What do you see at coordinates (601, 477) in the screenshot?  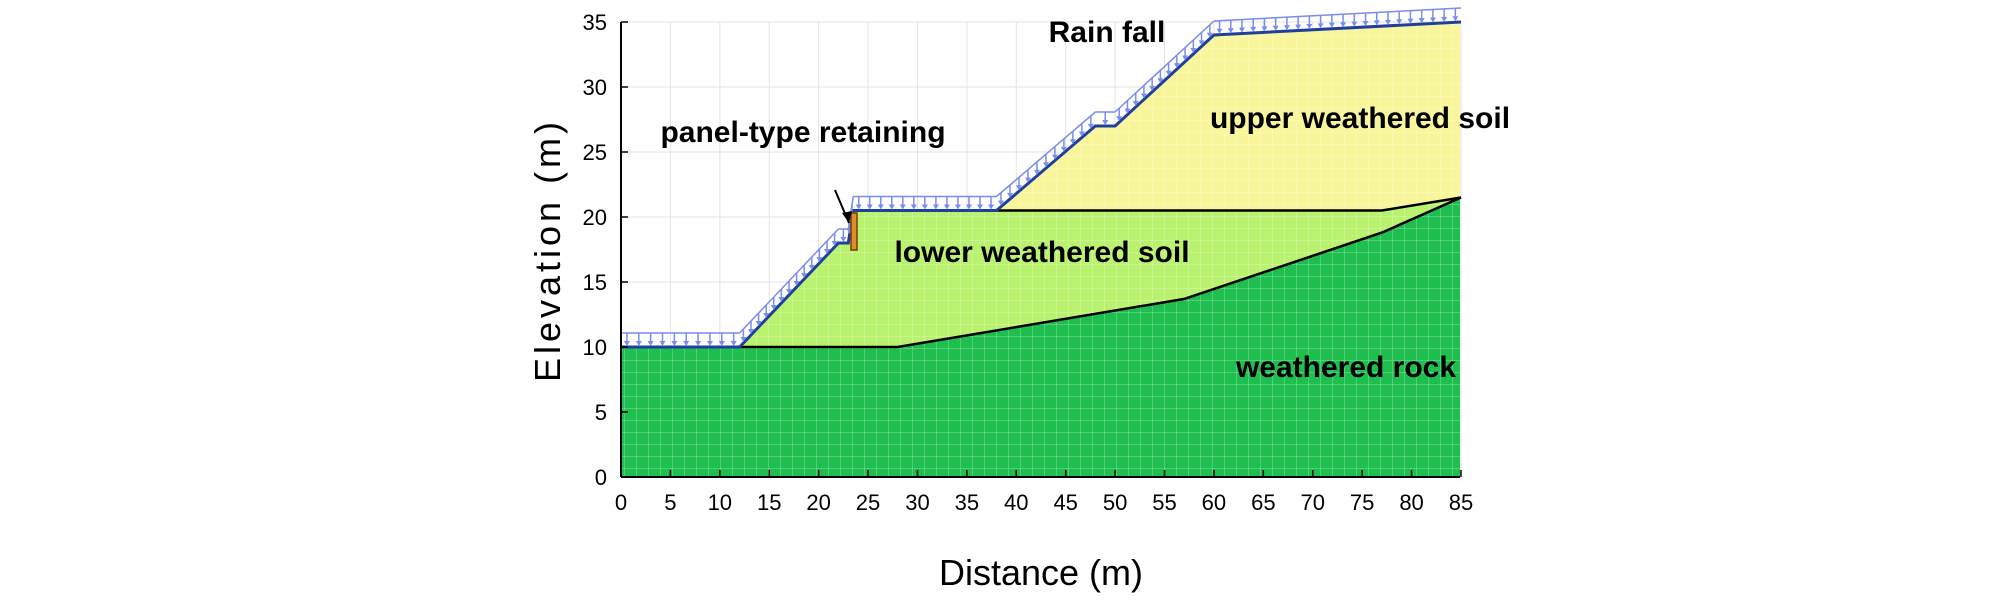 I see `y-tick-label: 0` at bounding box center [601, 477].